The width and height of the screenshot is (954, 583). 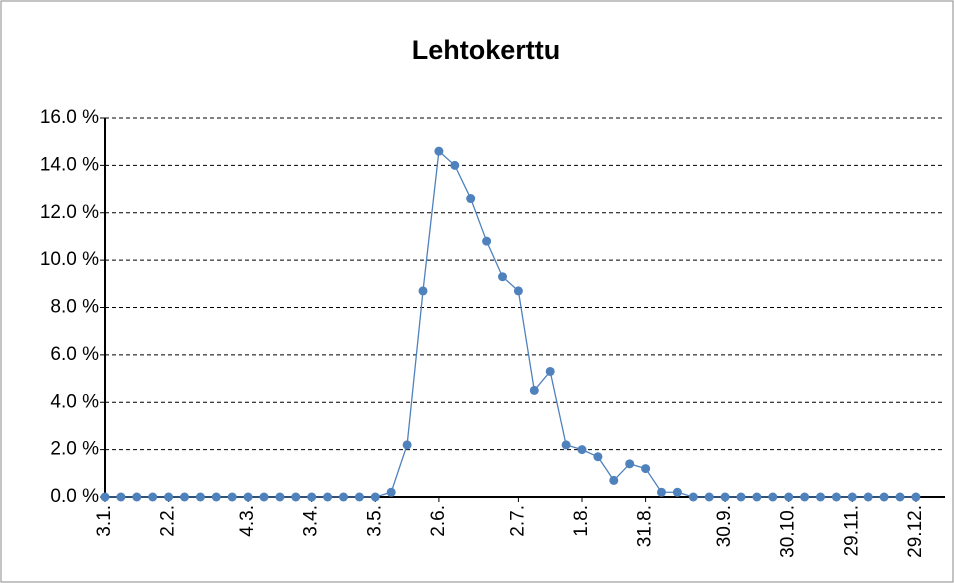 I want to click on y-tick-label: 14.0 %, so click(x=69, y=164).